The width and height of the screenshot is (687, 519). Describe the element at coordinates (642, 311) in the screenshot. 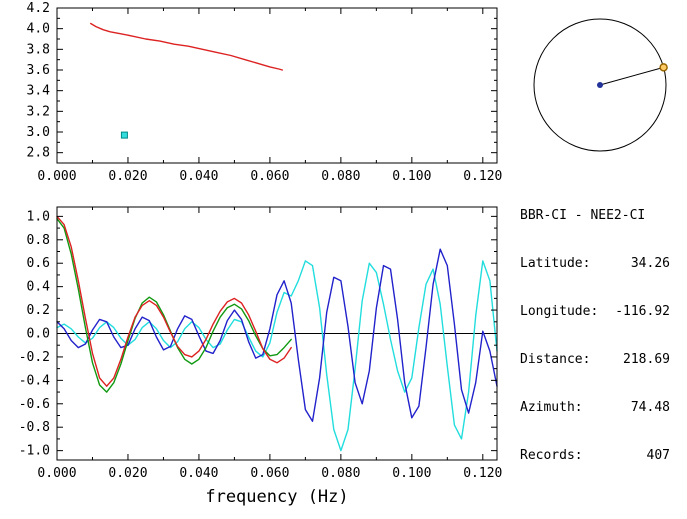

I see `longitude-value: -116.92` at that location.